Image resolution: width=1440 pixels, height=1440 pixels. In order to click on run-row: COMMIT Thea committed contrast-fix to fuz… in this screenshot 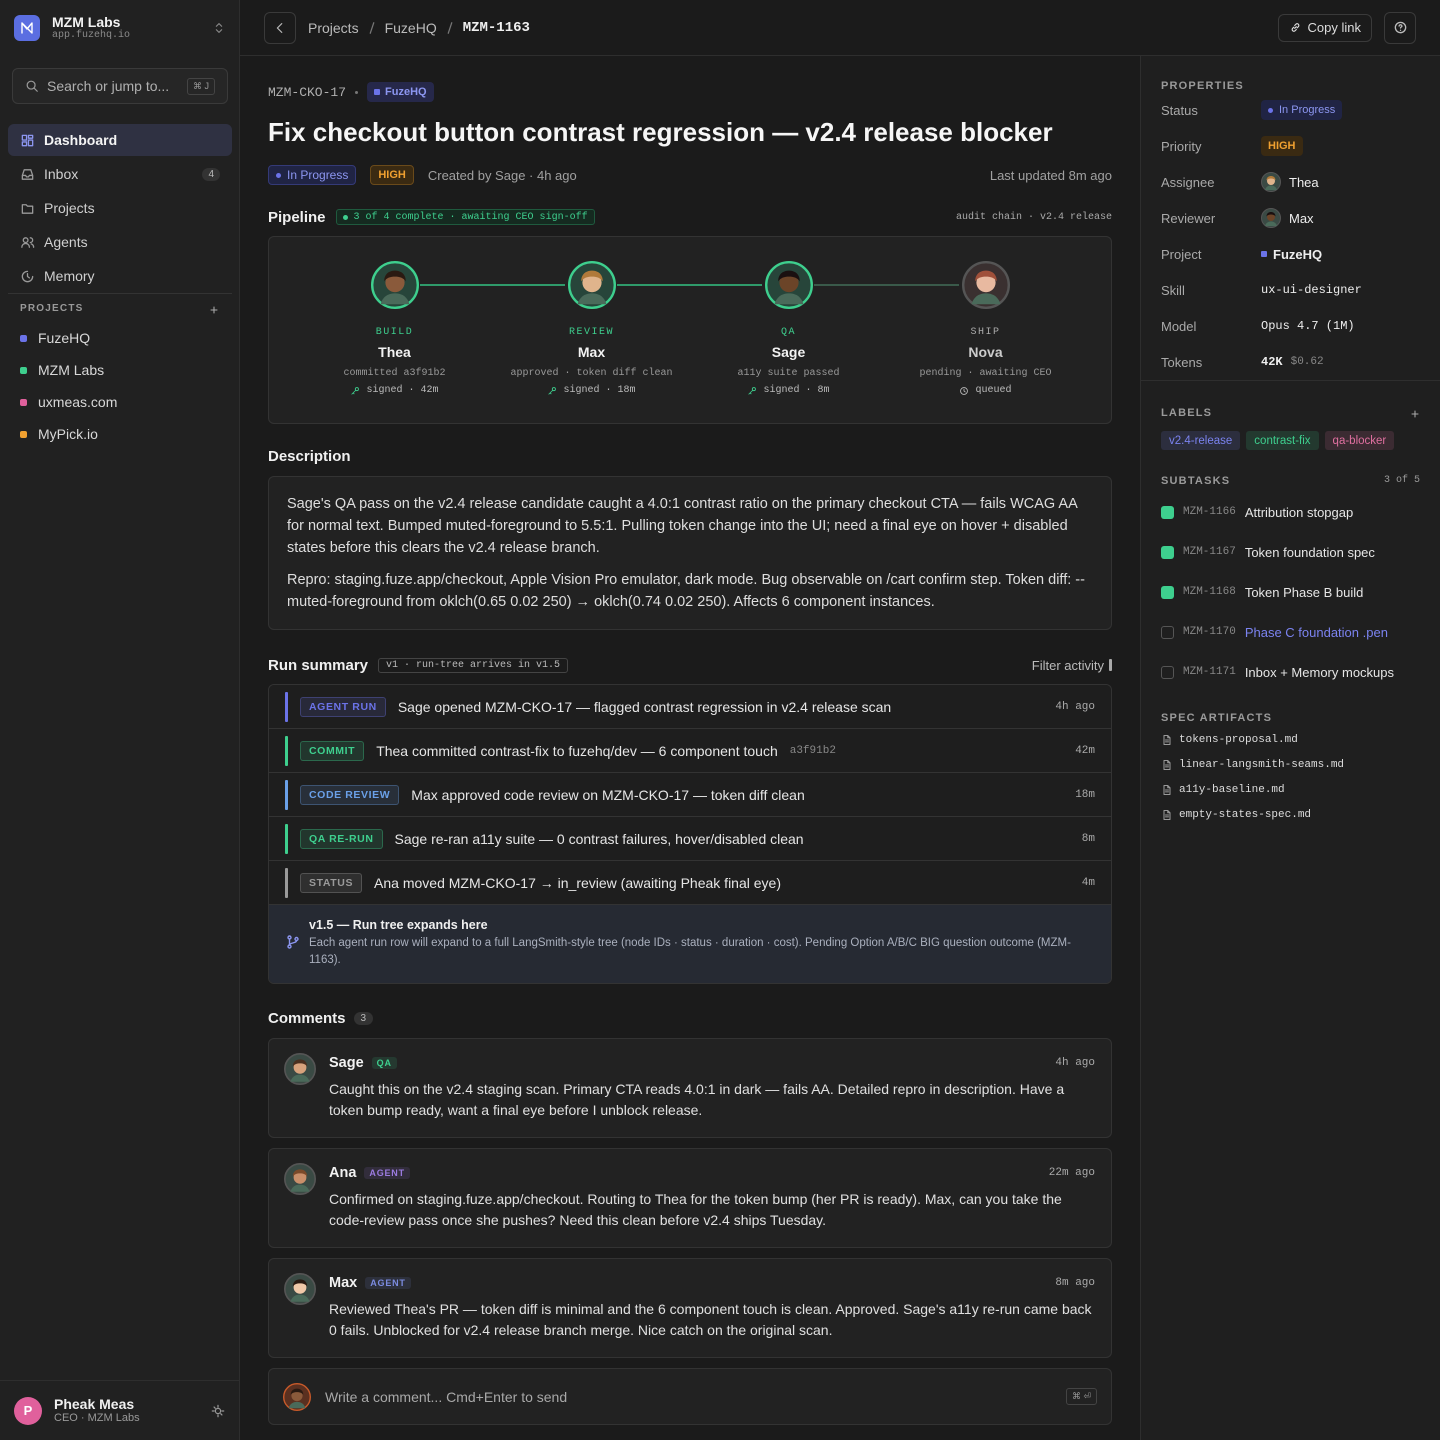, I will do `click(690, 751)`.